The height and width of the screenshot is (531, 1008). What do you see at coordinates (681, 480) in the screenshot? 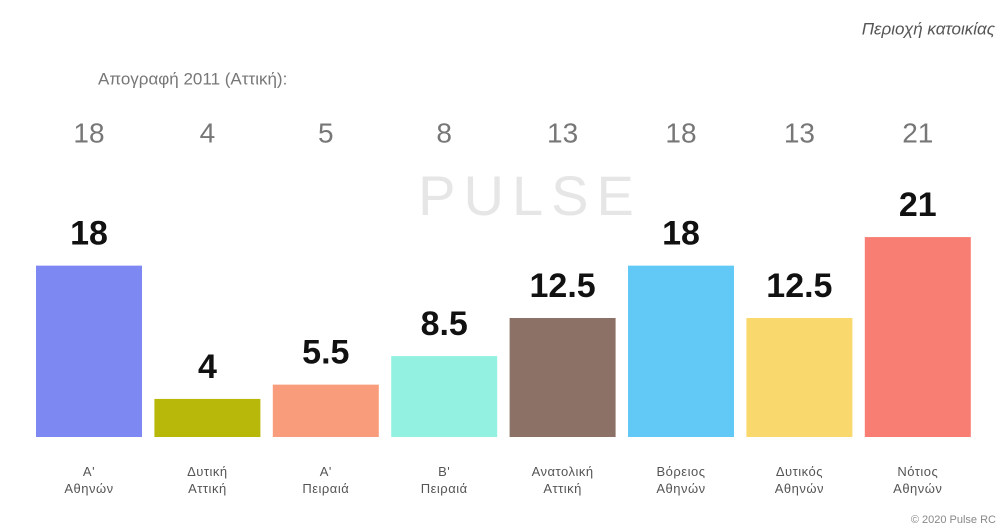
I see `x-tick-label: Βόρειος Αθηνών` at bounding box center [681, 480].